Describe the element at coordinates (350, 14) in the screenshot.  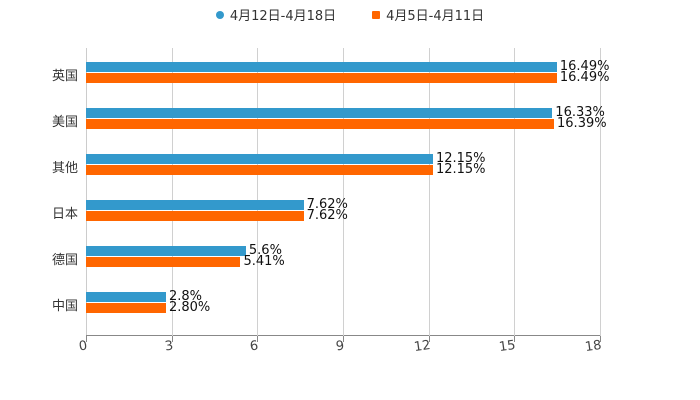
I see `chart-legend: 4月12日-4月18日 4月5日-4月11日` at that location.